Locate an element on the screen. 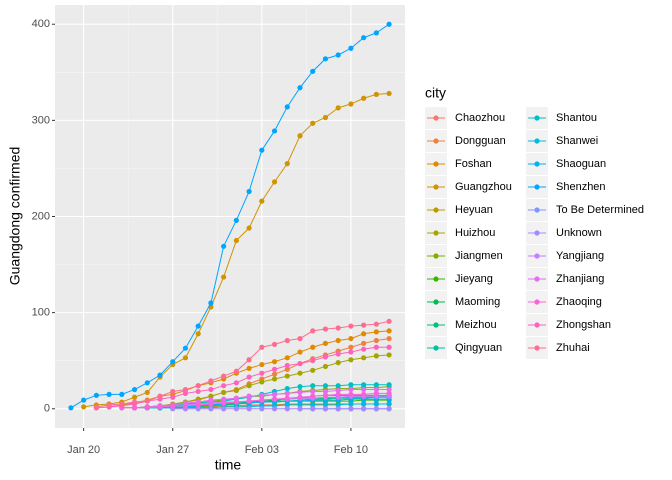  legend-label: Jieyang is located at coordinates (474, 279).